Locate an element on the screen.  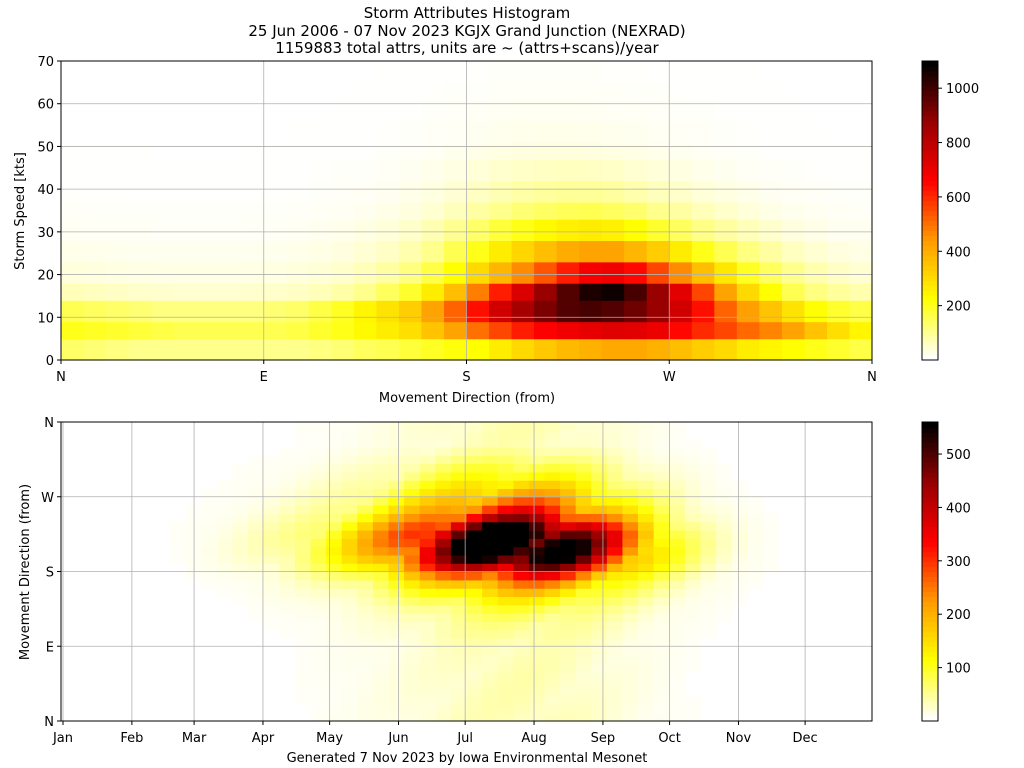
x-tick-label: Jan is located at coordinates (62, 738).